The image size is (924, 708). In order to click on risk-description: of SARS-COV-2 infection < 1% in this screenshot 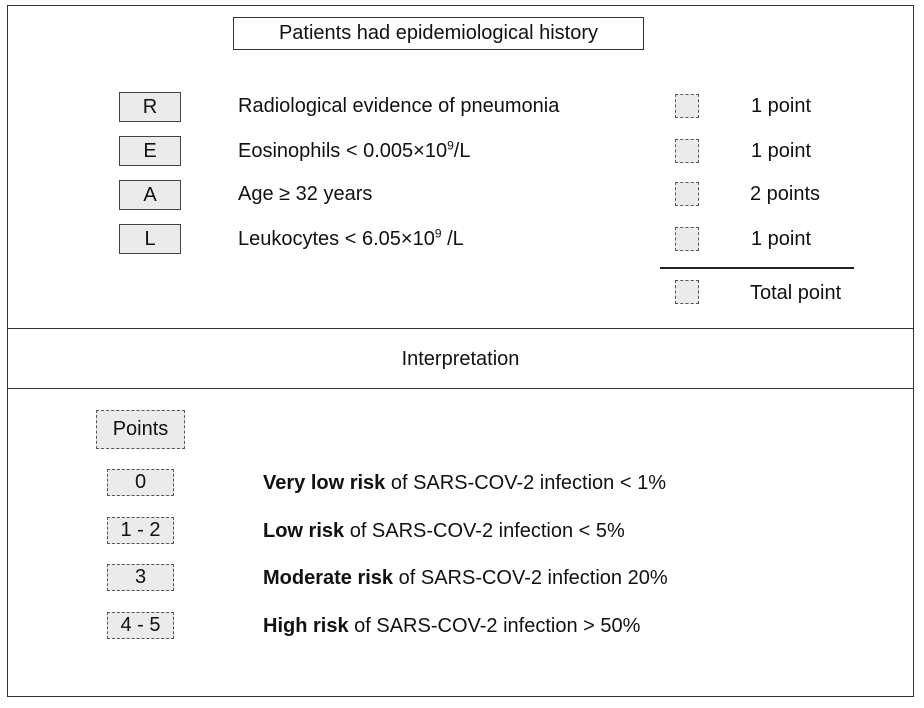, I will do `click(525, 483)`.